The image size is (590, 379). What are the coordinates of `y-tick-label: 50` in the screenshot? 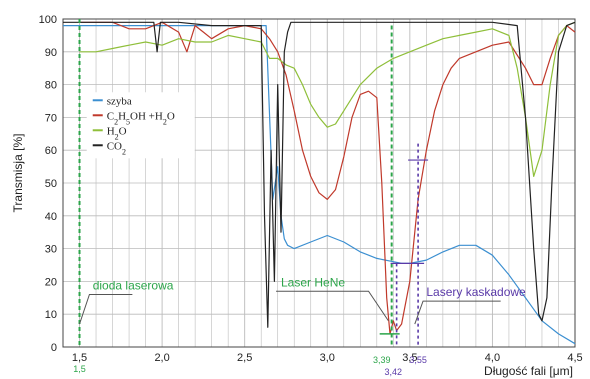 It's located at (51, 184).